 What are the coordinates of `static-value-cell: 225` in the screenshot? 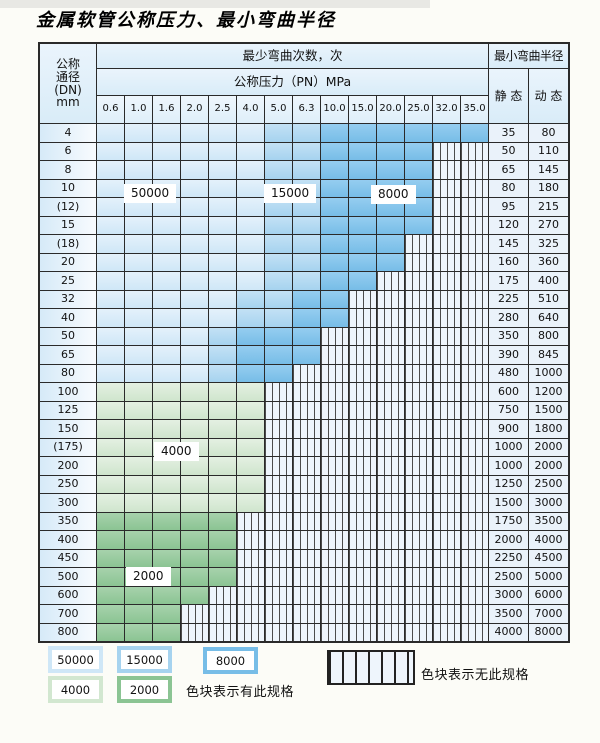 It's located at (508, 299).